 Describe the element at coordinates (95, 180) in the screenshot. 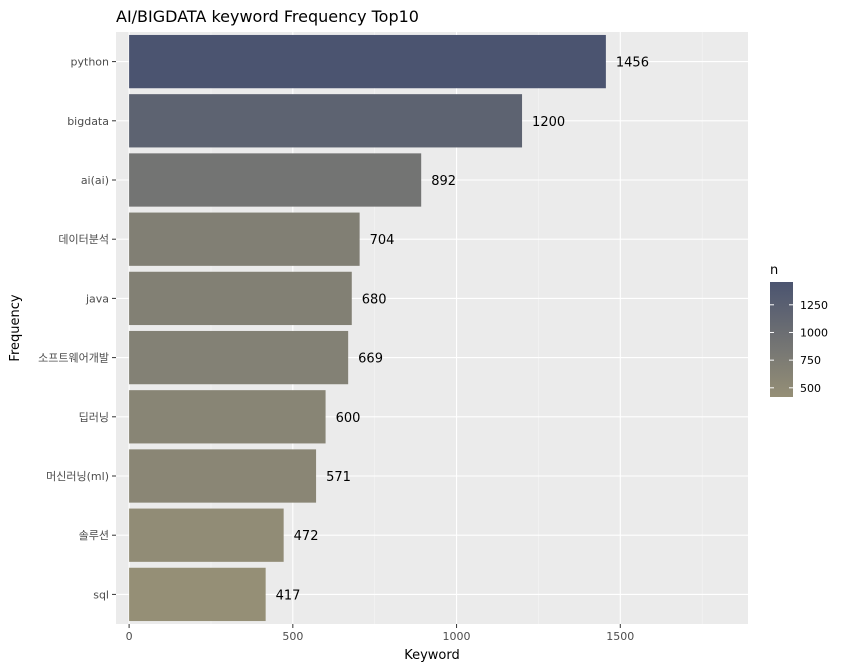

I see `y-tick-label: ai(ai)` at that location.